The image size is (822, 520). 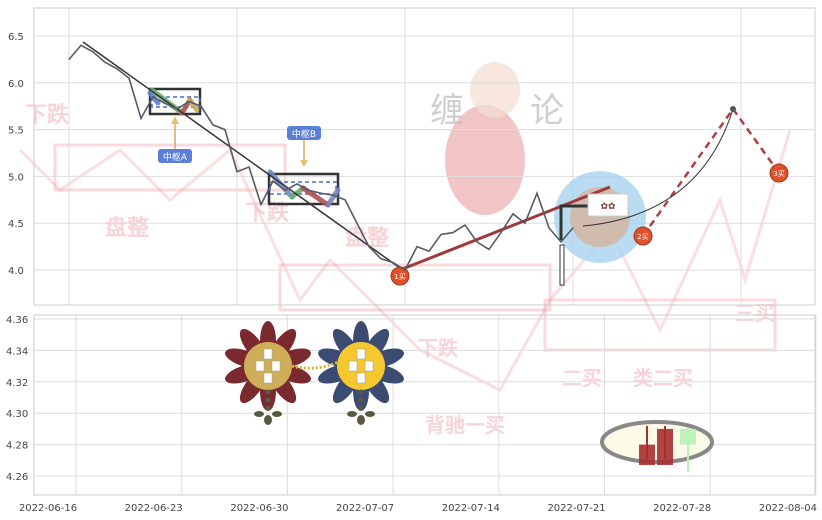 What do you see at coordinates (495, 90) in the screenshot?
I see `monk-head-icon` at bounding box center [495, 90].